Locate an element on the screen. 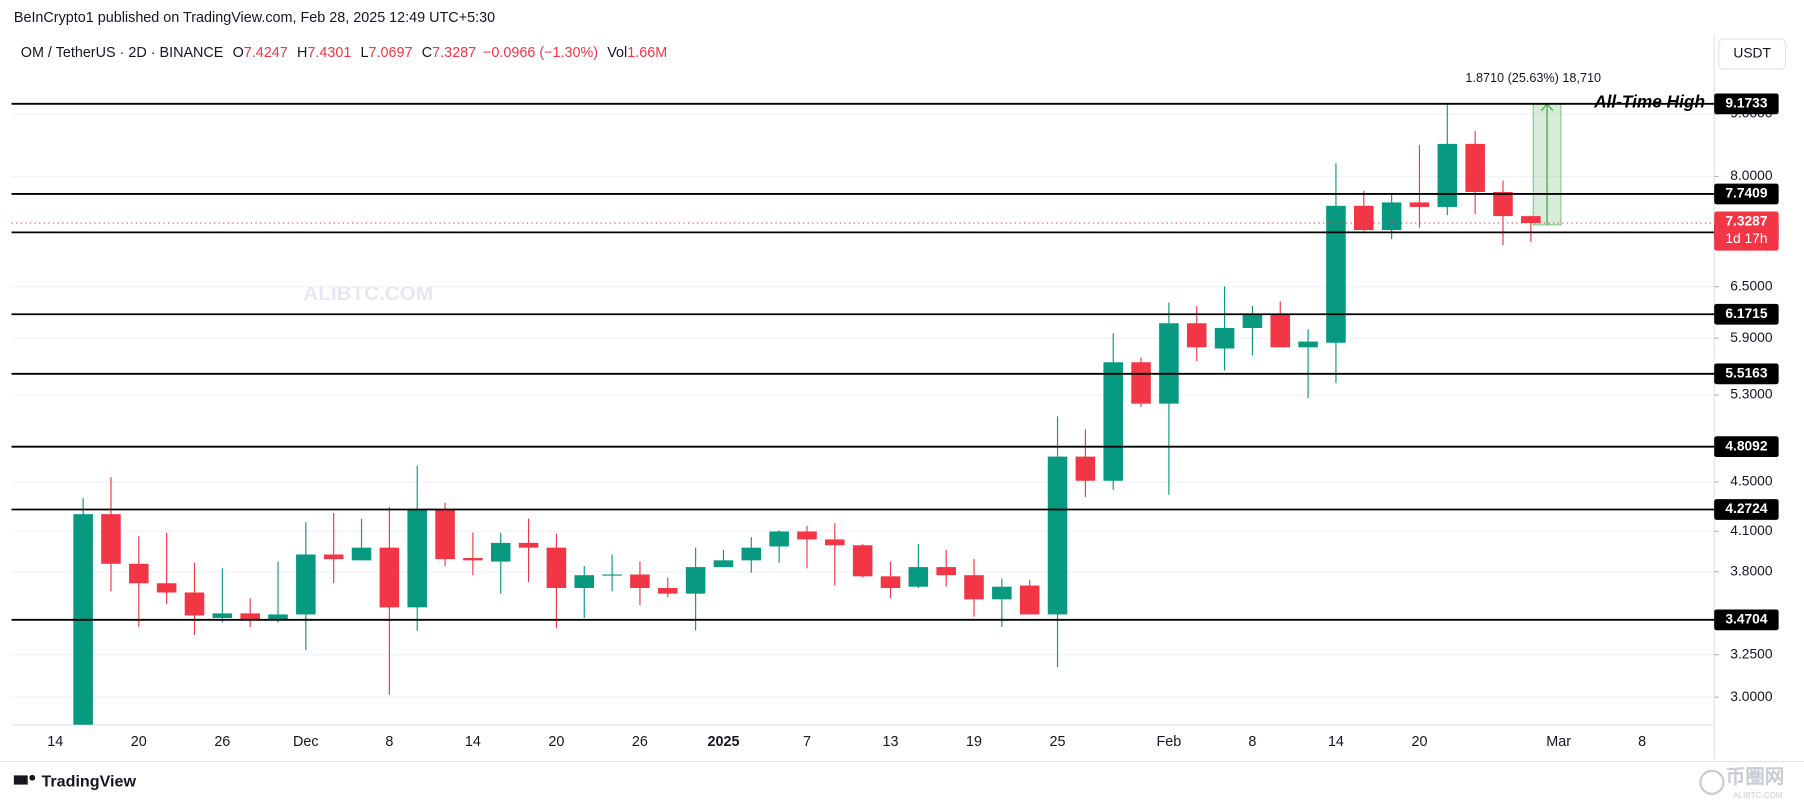  ohlc-letter: C is located at coordinates (427, 53).